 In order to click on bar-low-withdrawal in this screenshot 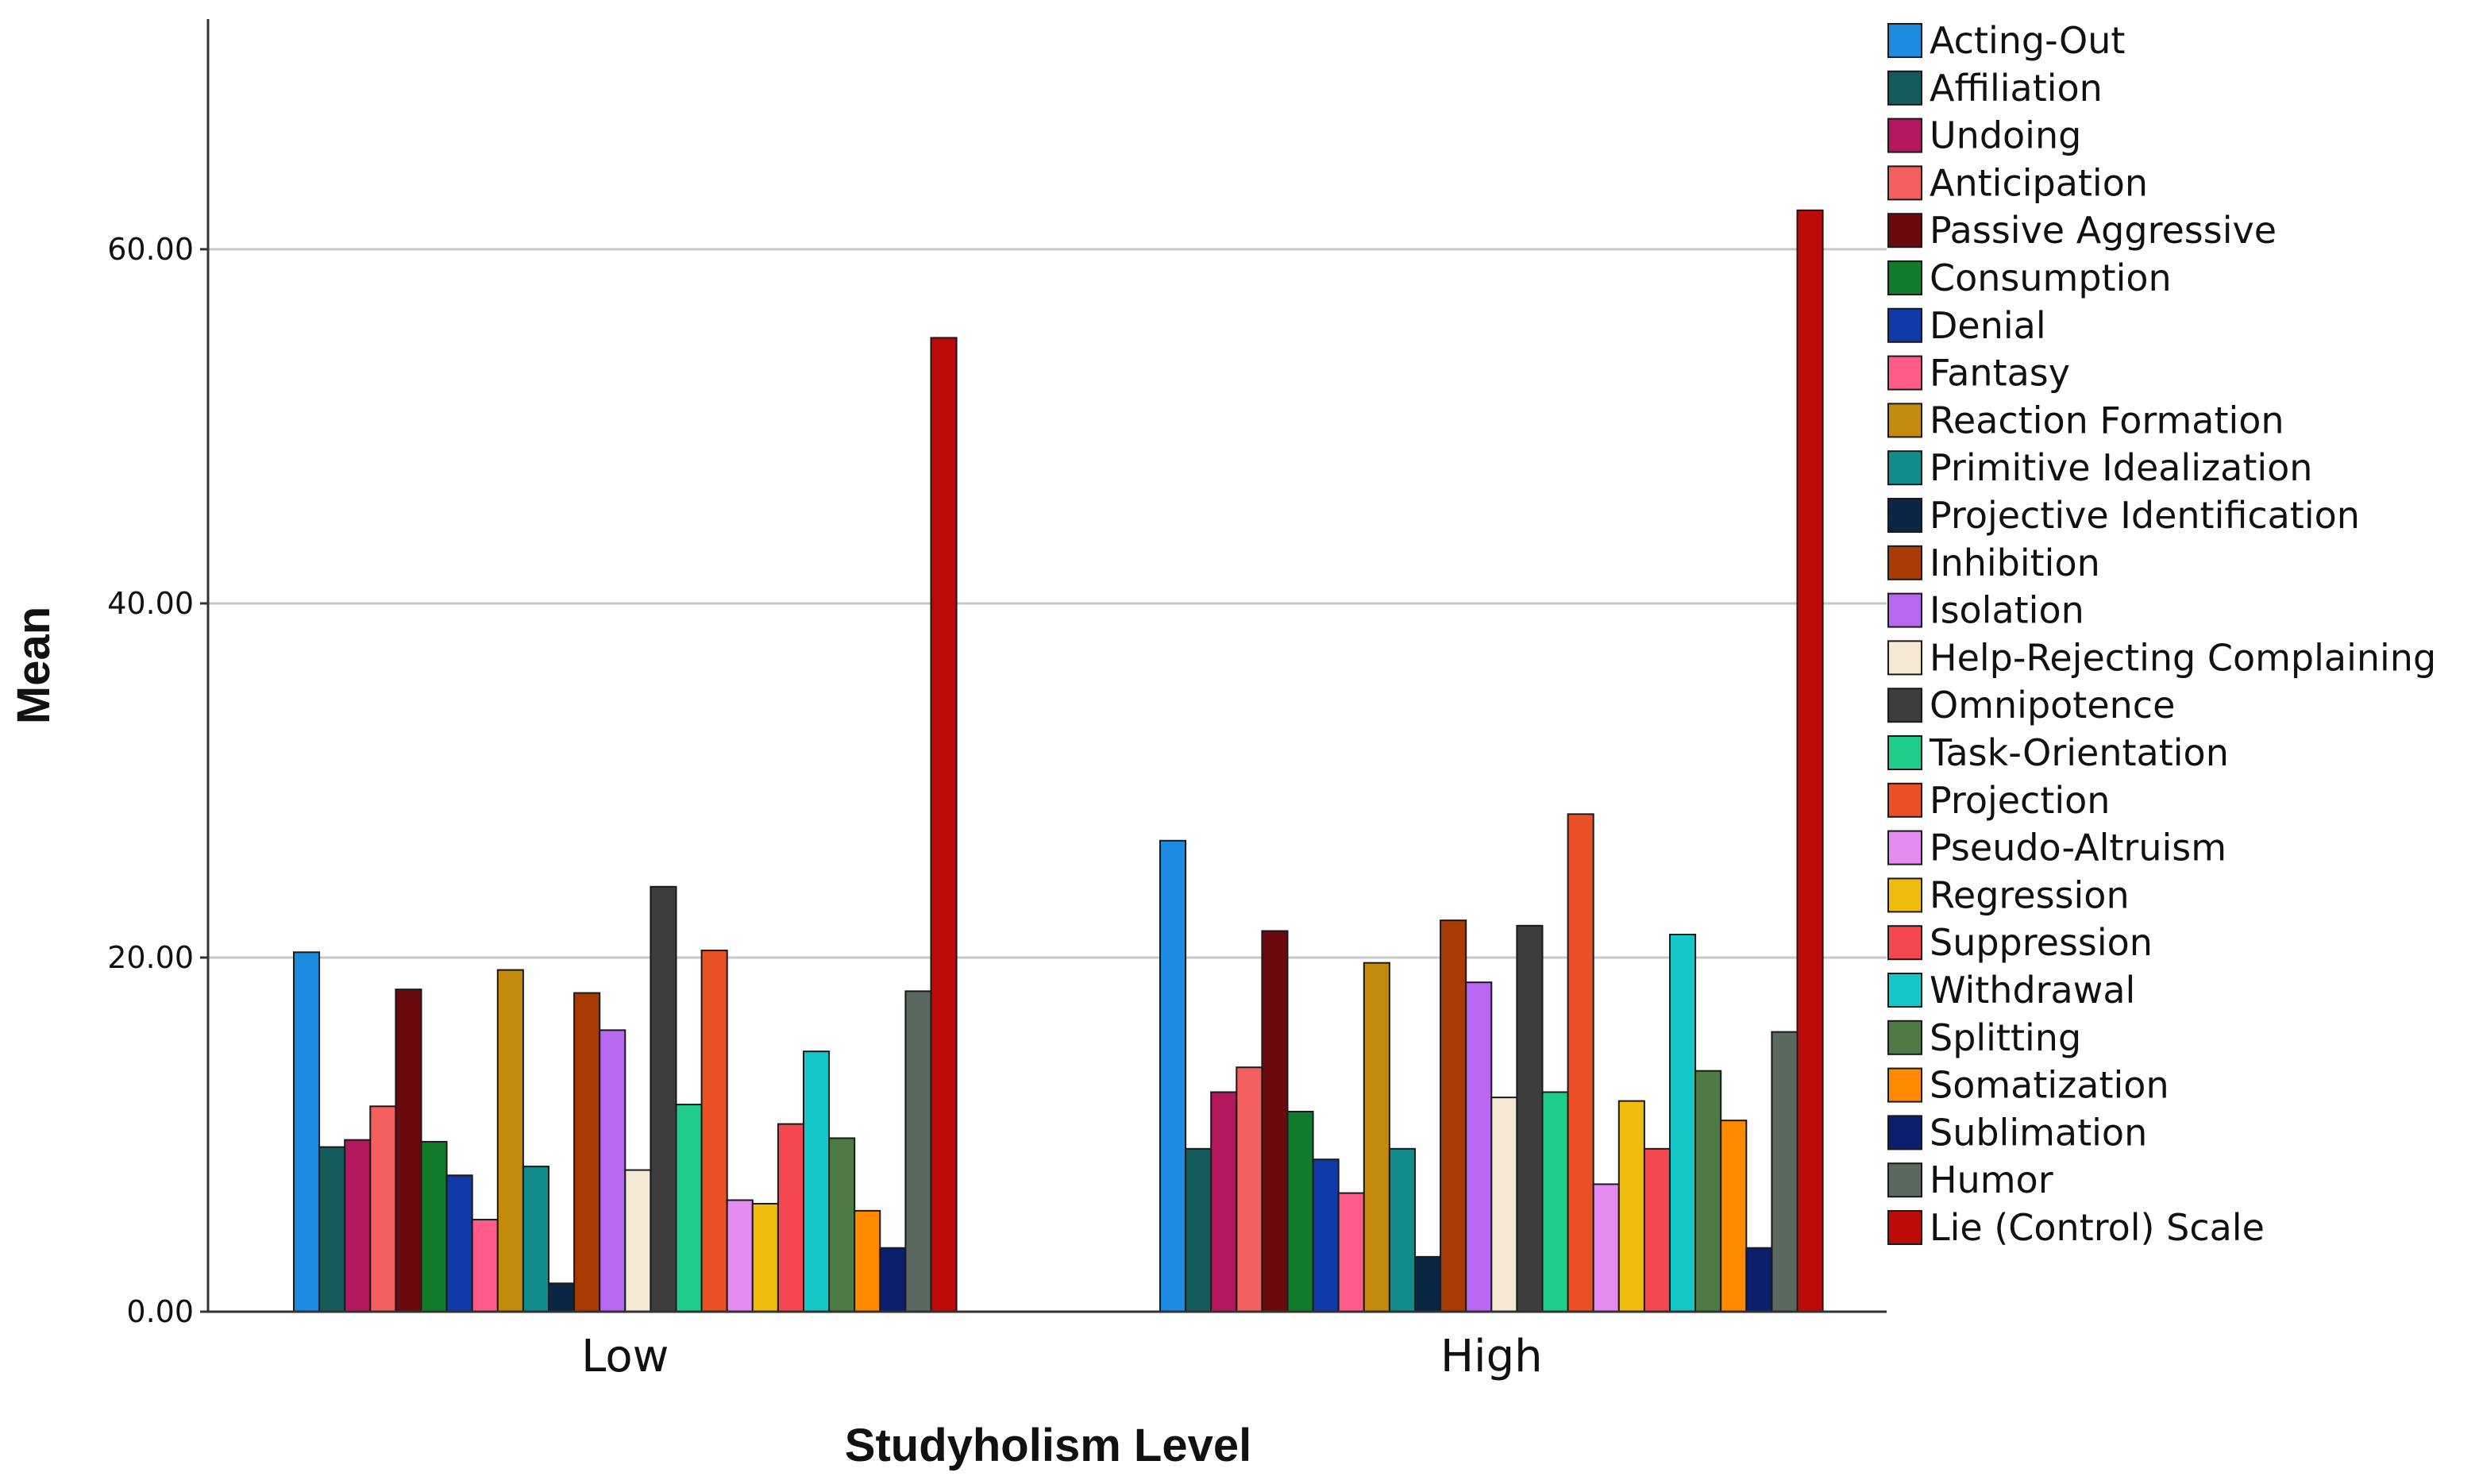, I will do `click(817, 1181)`.